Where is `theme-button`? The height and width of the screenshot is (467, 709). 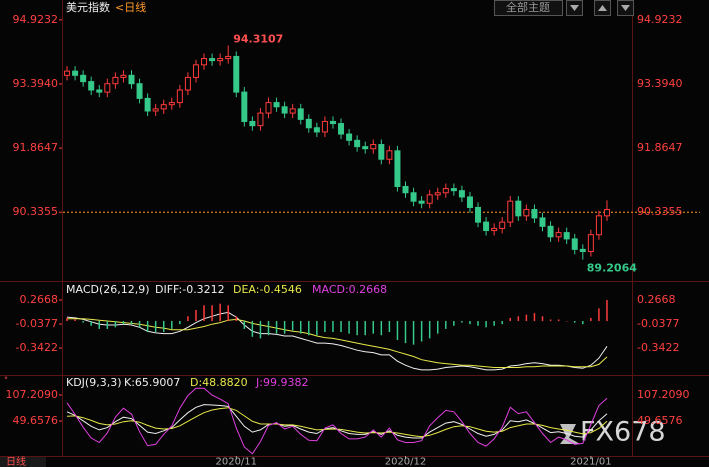 theme-button is located at coordinates (528, 8).